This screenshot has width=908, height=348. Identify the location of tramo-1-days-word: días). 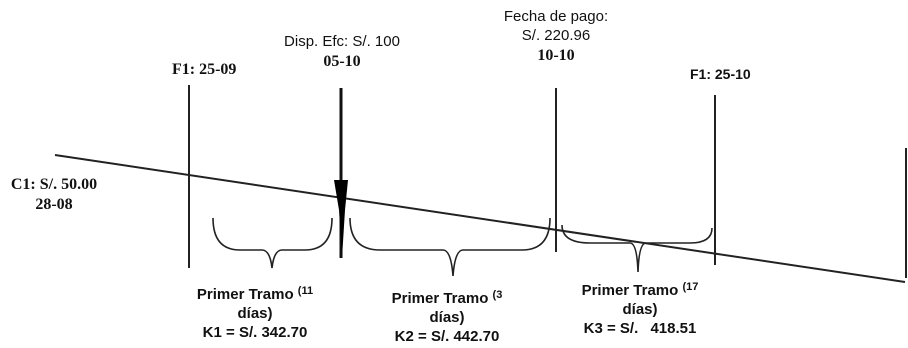
(255, 313).